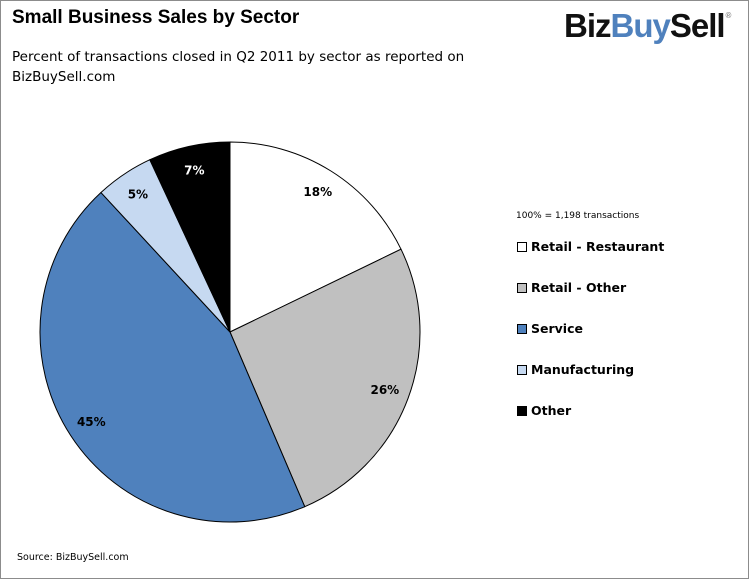 The width and height of the screenshot is (749, 579). I want to click on source-note: Source: BizBuySell.com, so click(73, 557).